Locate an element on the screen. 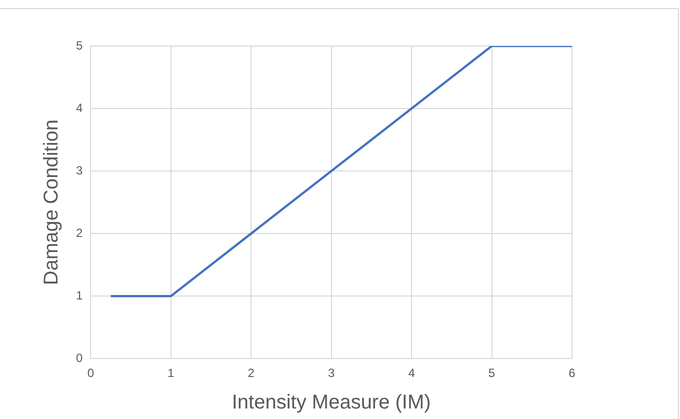  x-tick-label: 4 is located at coordinates (412, 373).